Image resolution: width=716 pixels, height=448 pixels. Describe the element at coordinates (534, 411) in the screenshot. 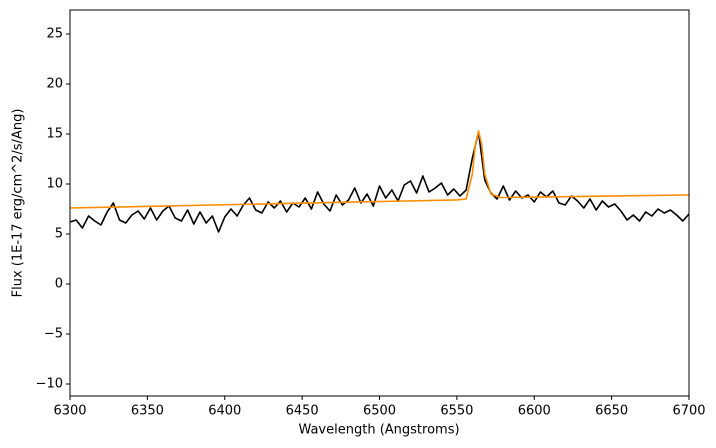

I see `x-tick-label: 6600` at that location.